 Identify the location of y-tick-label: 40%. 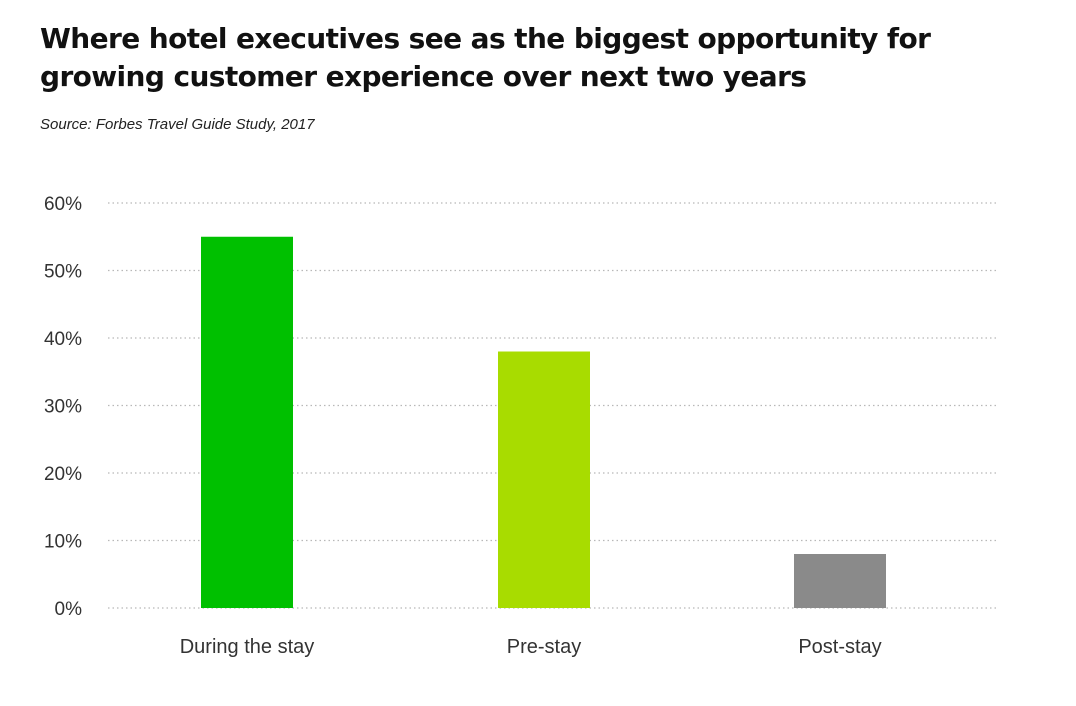
(63, 339).